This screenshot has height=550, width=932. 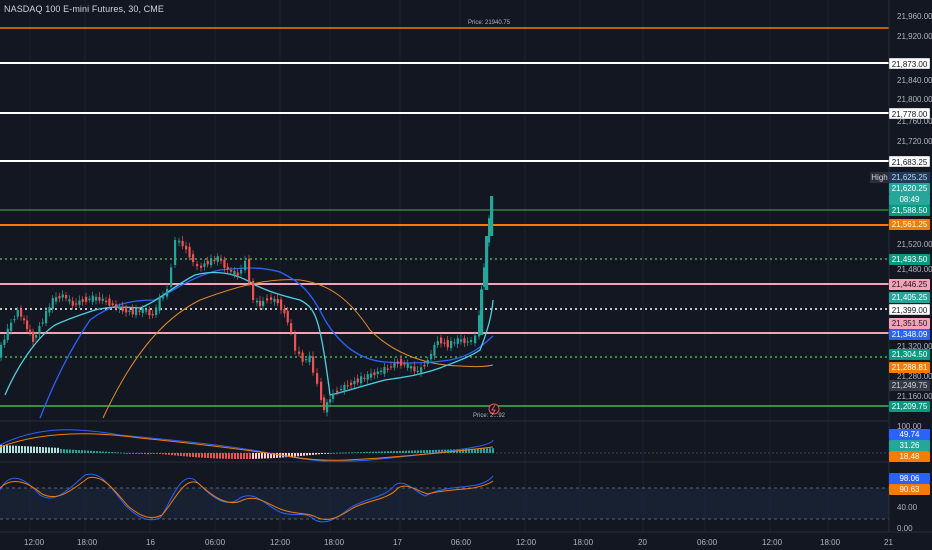 What do you see at coordinates (334, 542) in the screenshot?
I see `time-axis-label: 18:00` at bounding box center [334, 542].